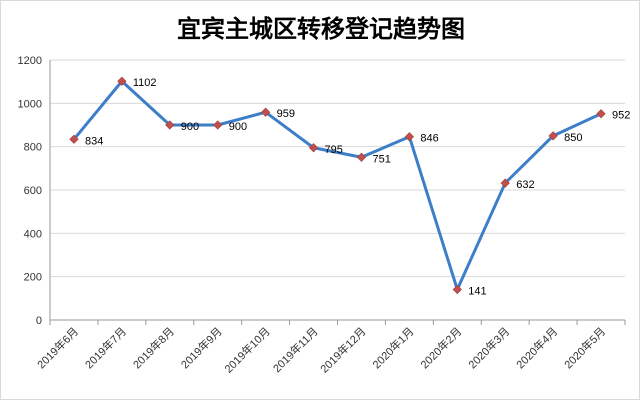  What do you see at coordinates (429, 139) in the screenshot?
I see `data-label: 846` at bounding box center [429, 139].